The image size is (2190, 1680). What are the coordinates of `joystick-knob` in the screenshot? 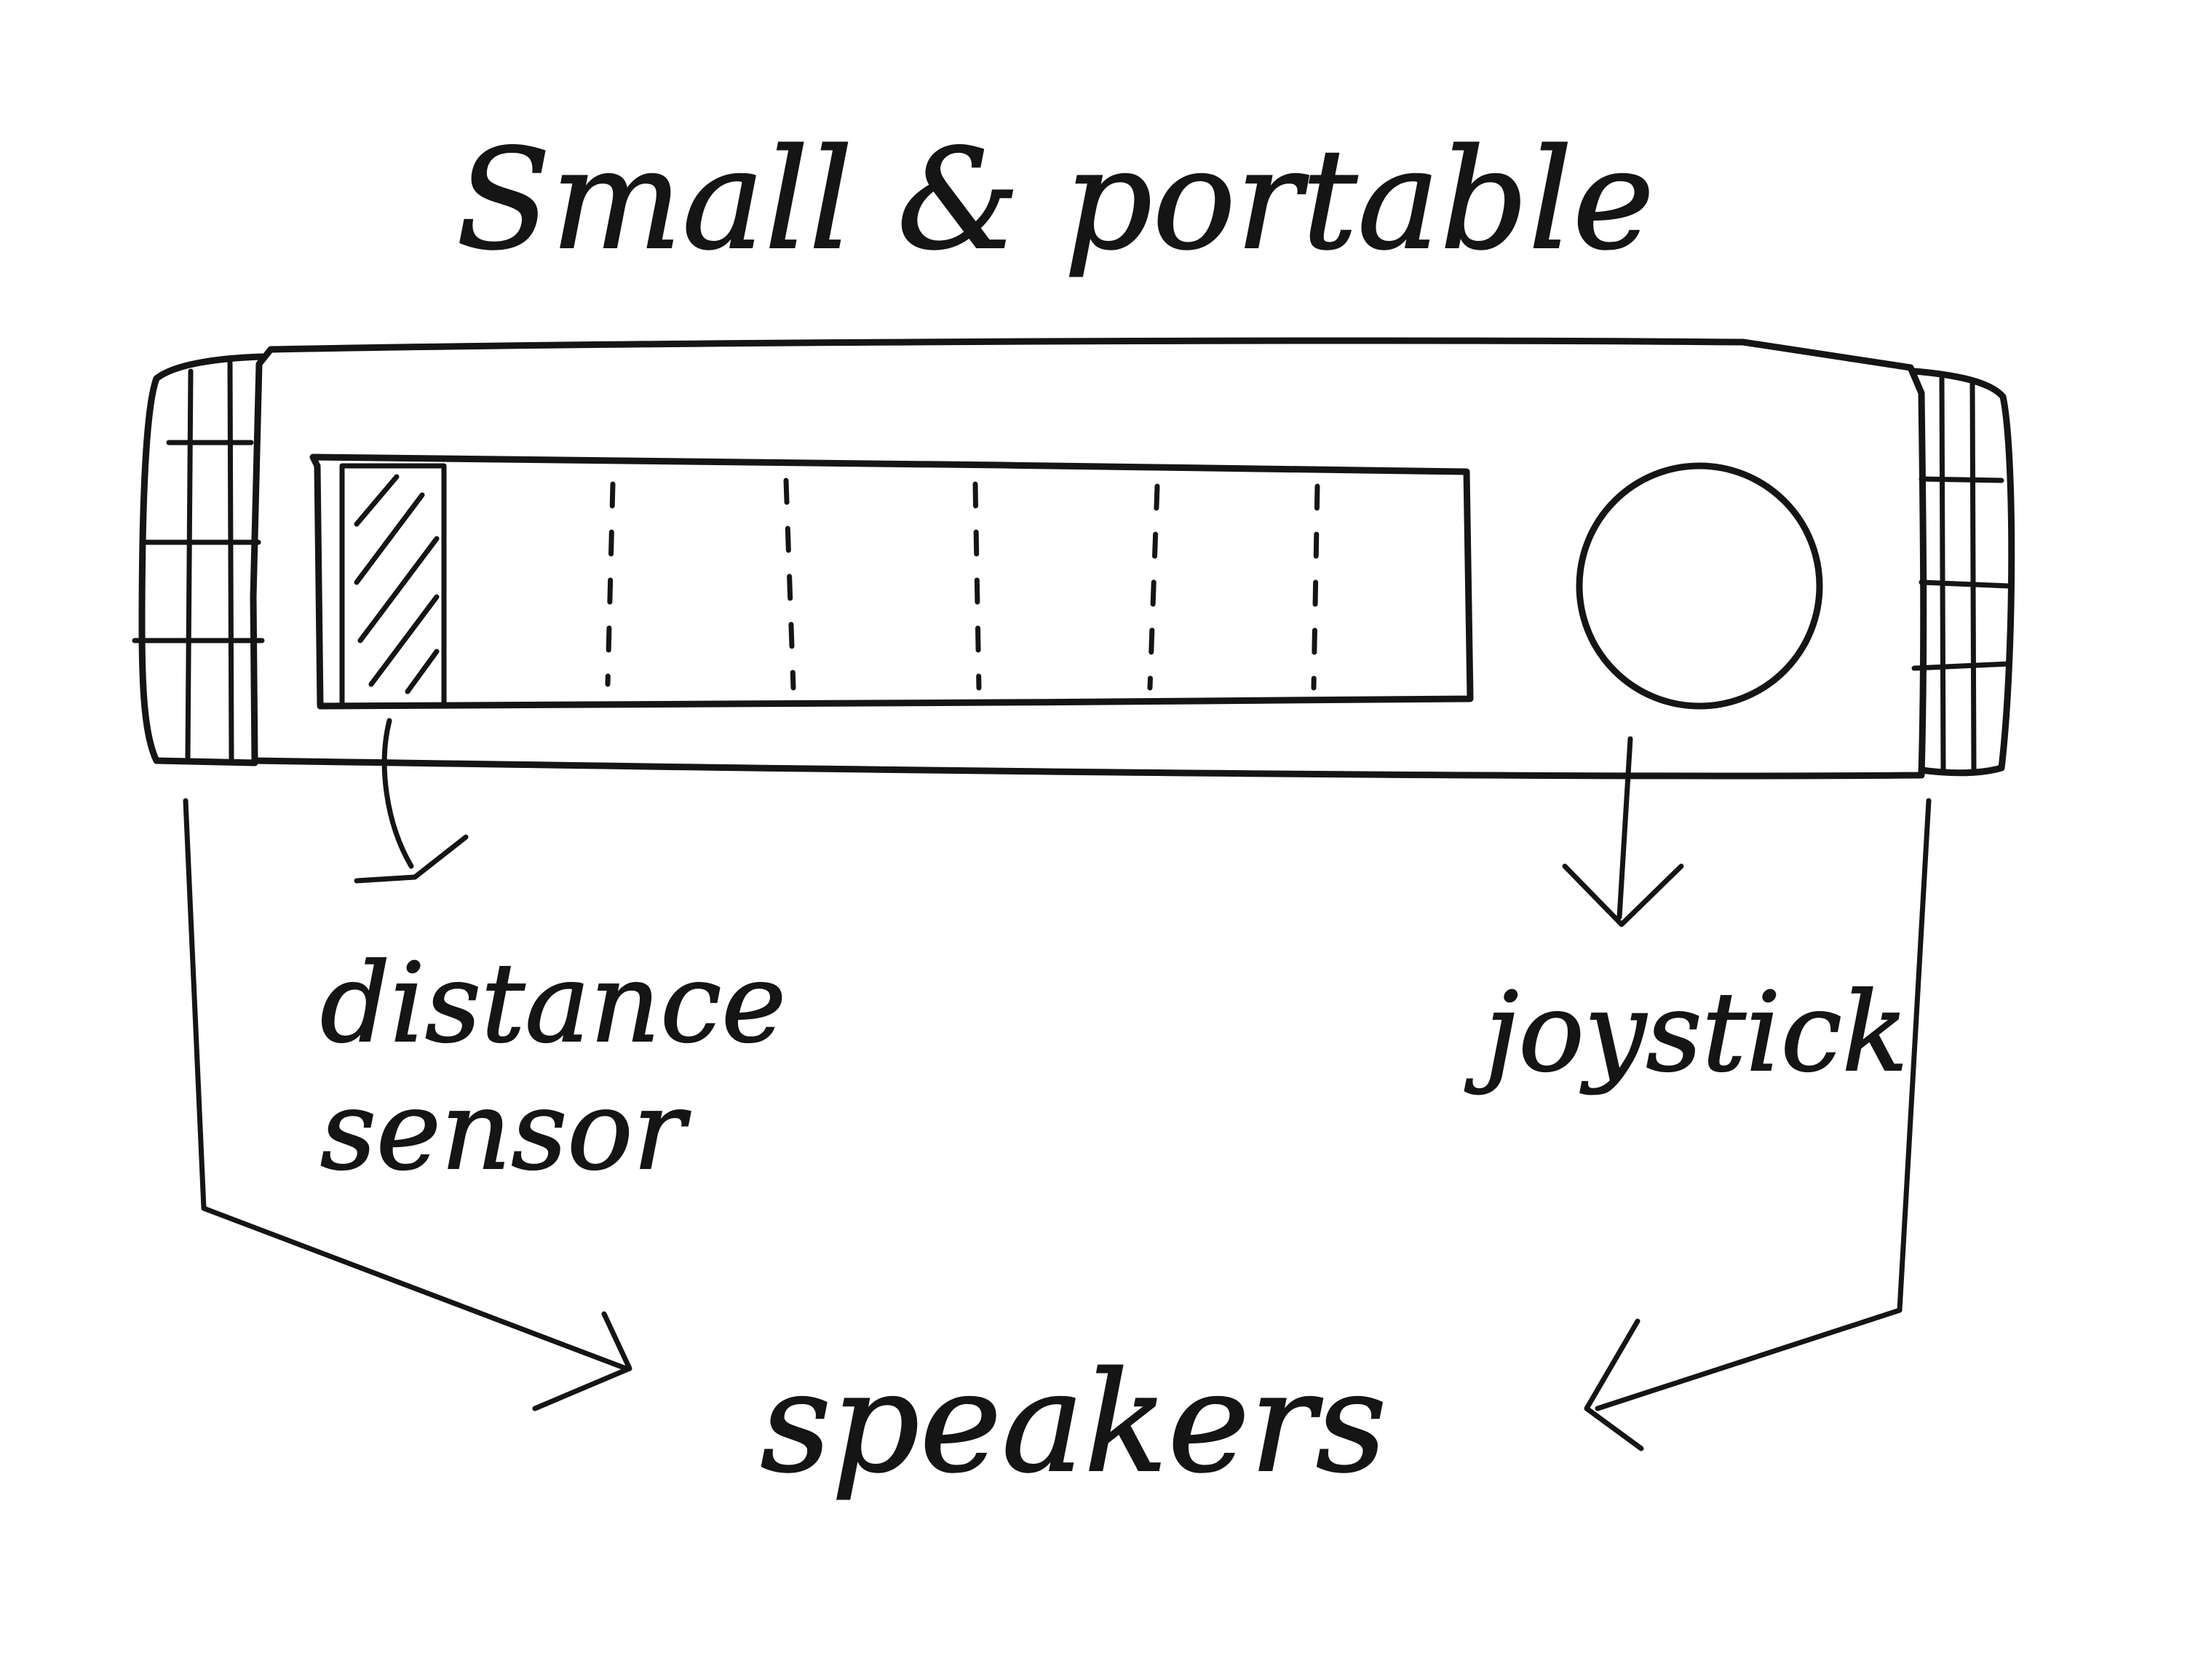 It's located at (1699, 586).